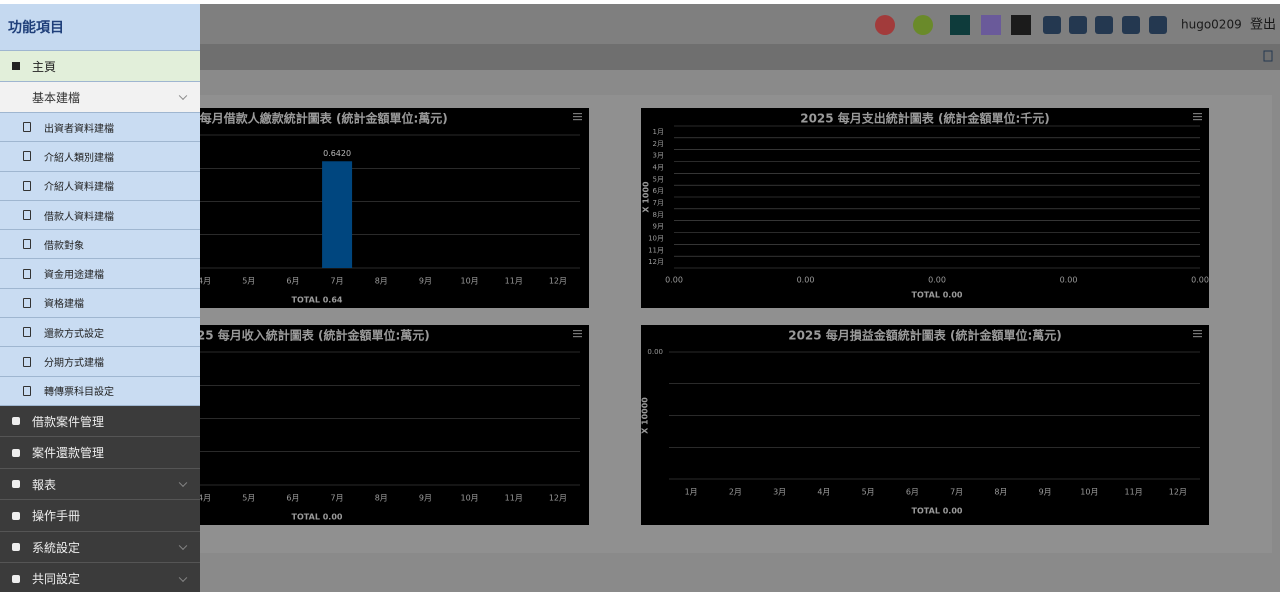  I want to click on x-tick-label: 1月, so click(691, 492).